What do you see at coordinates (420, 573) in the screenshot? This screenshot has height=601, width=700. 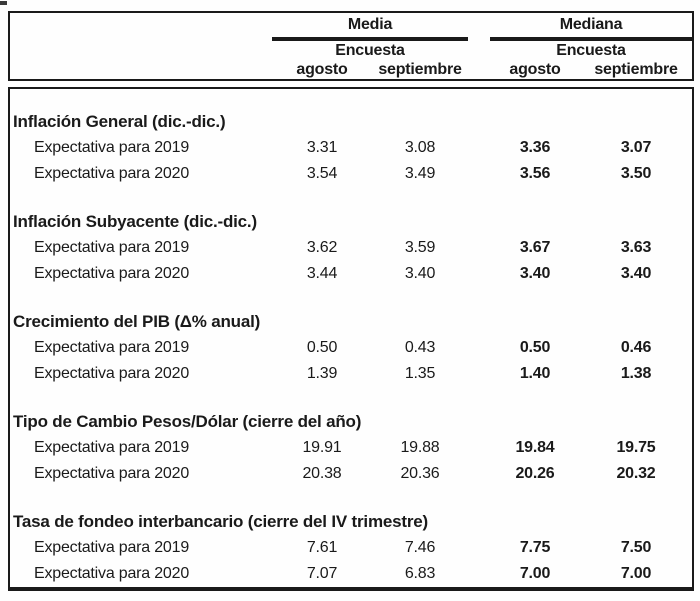 I see `media-septiembre-value: 6.83` at bounding box center [420, 573].